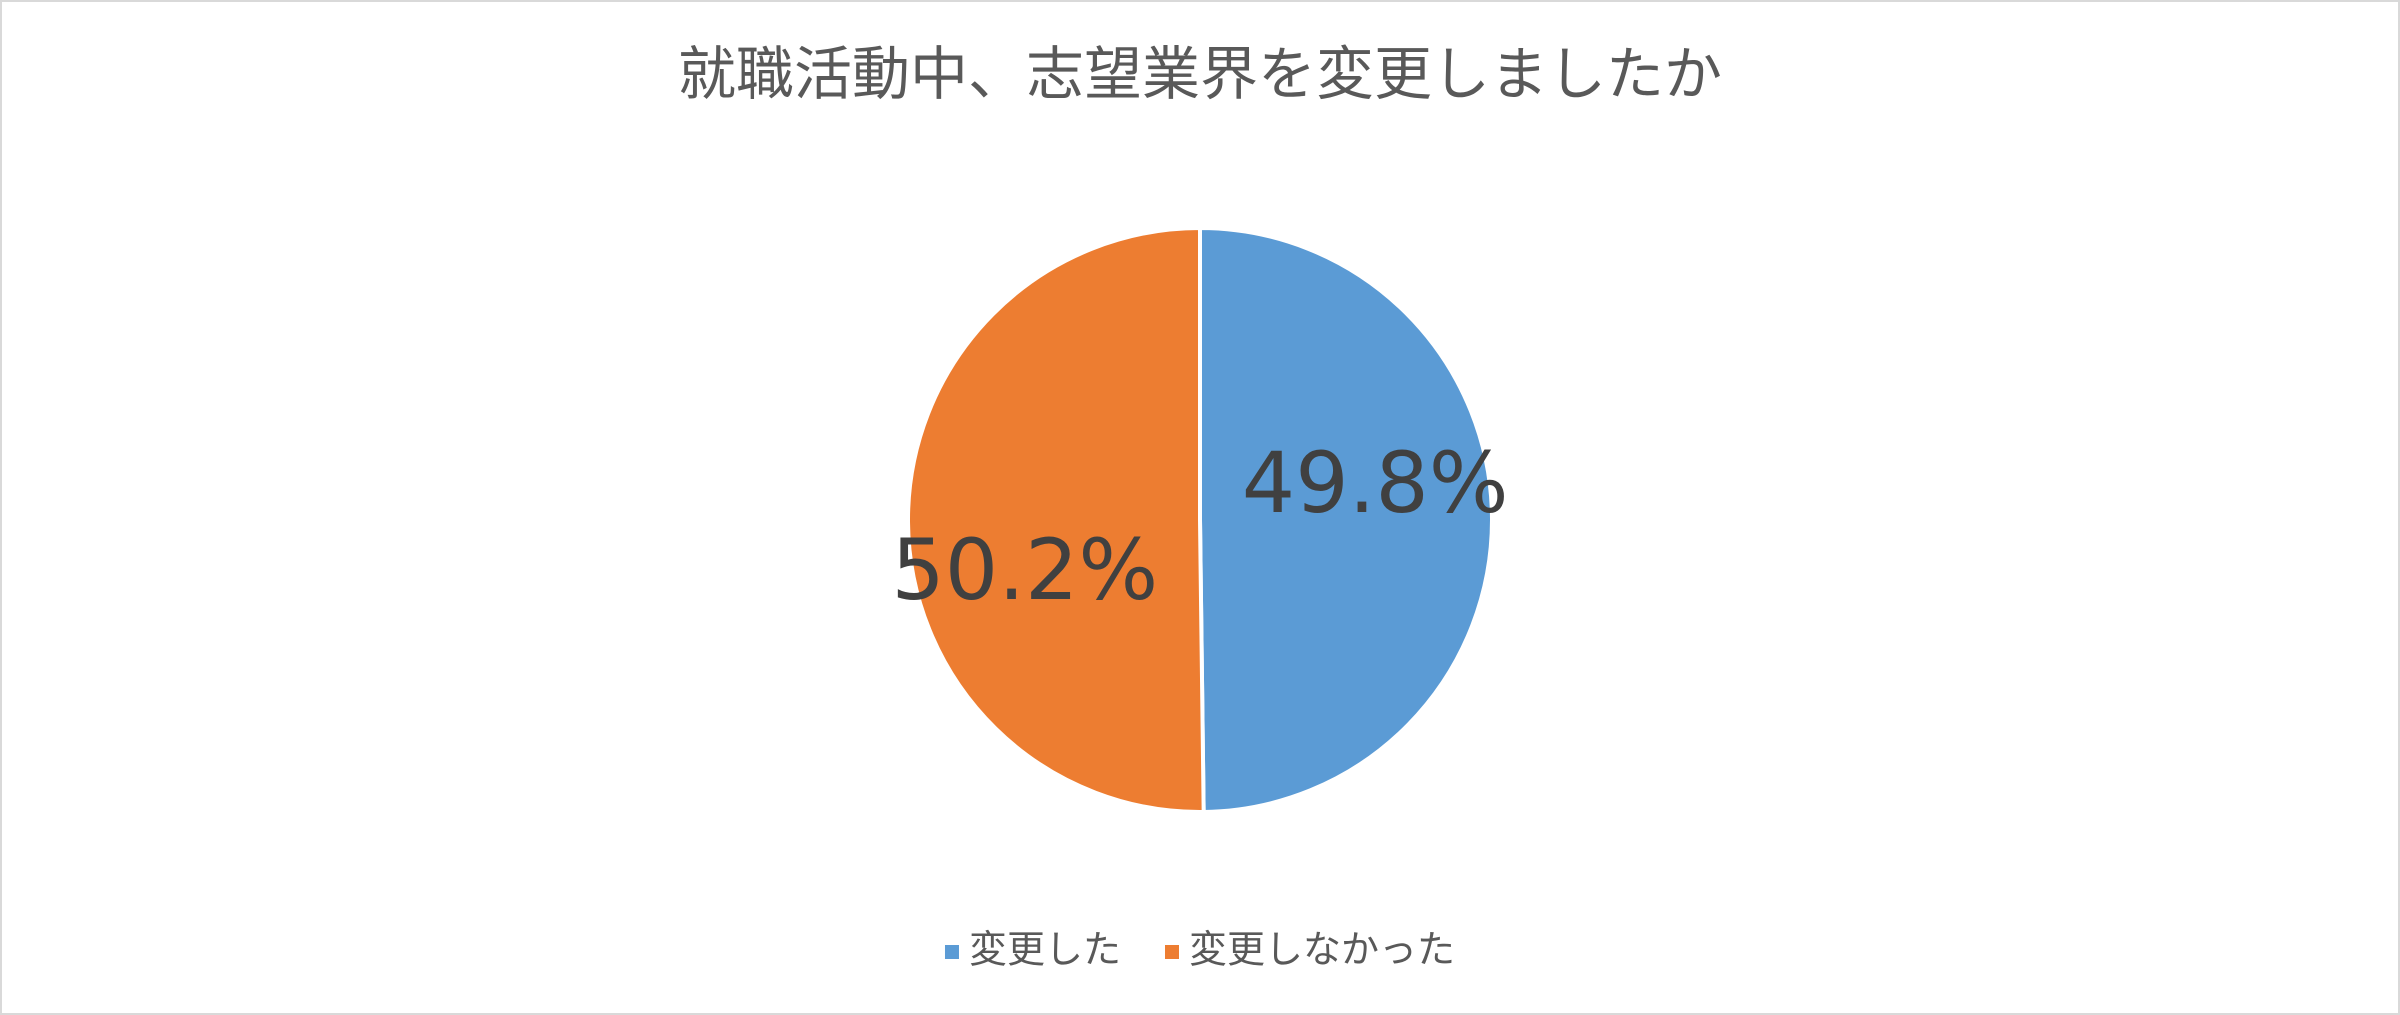 Image resolution: width=2400 pixels, height=1015 pixels. I want to click on data-label: 49.8%, so click(1375, 483).